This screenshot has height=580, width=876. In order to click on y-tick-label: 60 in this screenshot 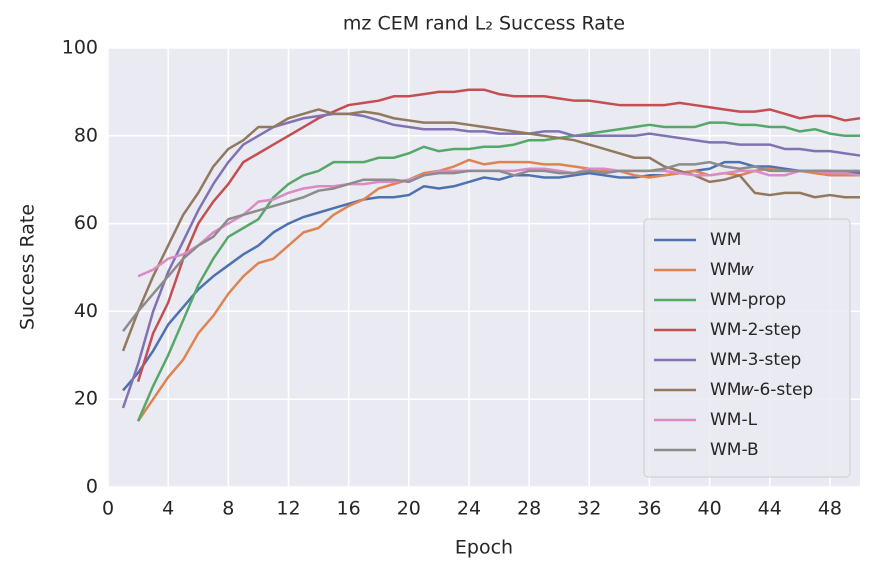, I will do `click(86, 223)`.